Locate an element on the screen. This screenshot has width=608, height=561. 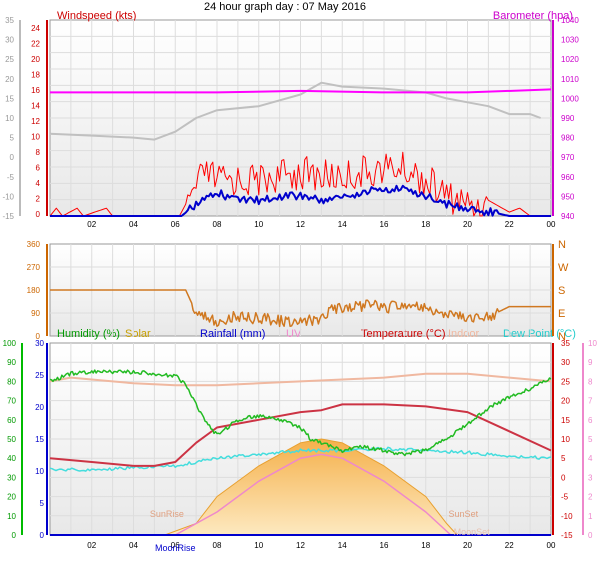
temp-tick-0: 0 is located at coordinates (563, 477).